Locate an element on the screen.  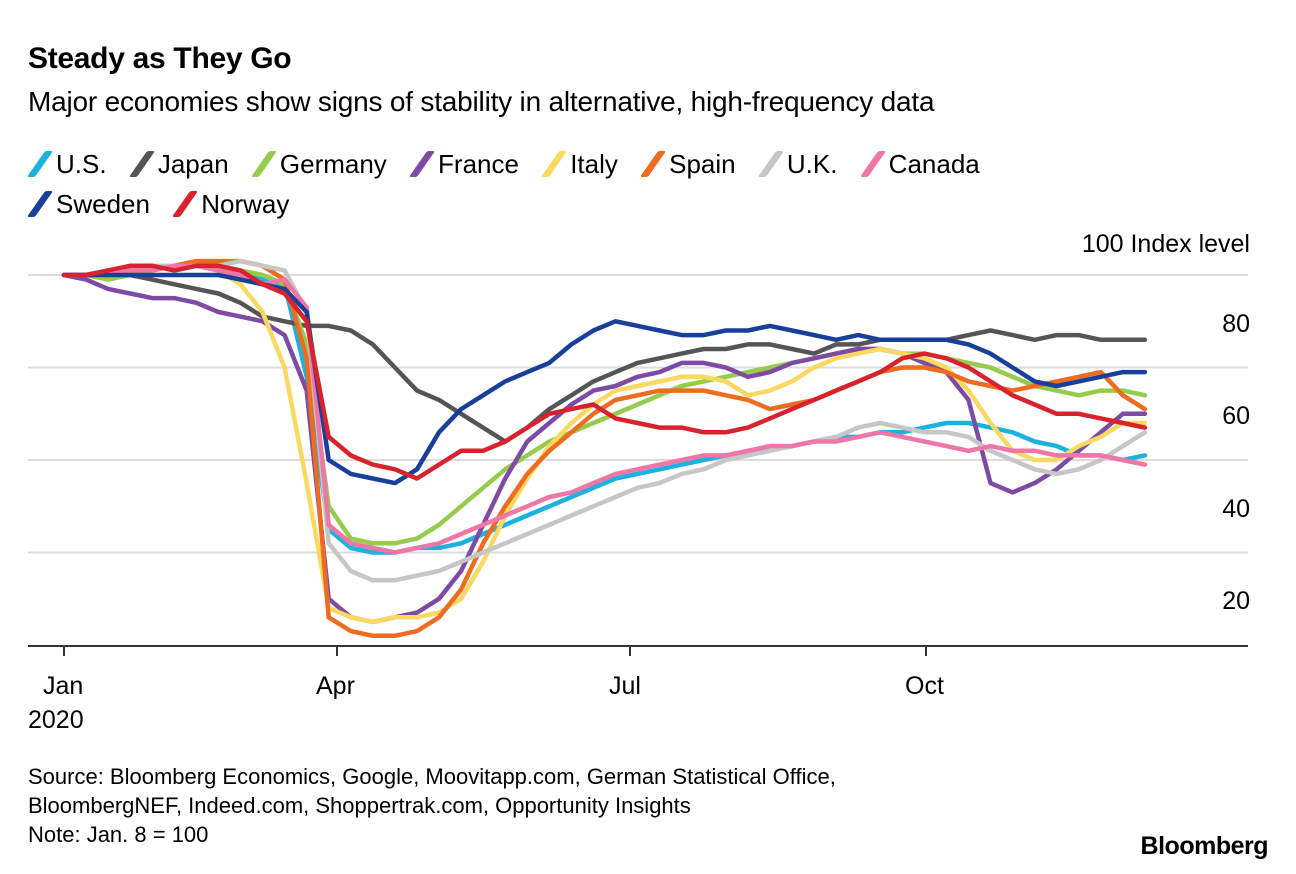
x-tick-label-apr: Apr is located at coordinates (335, 686).